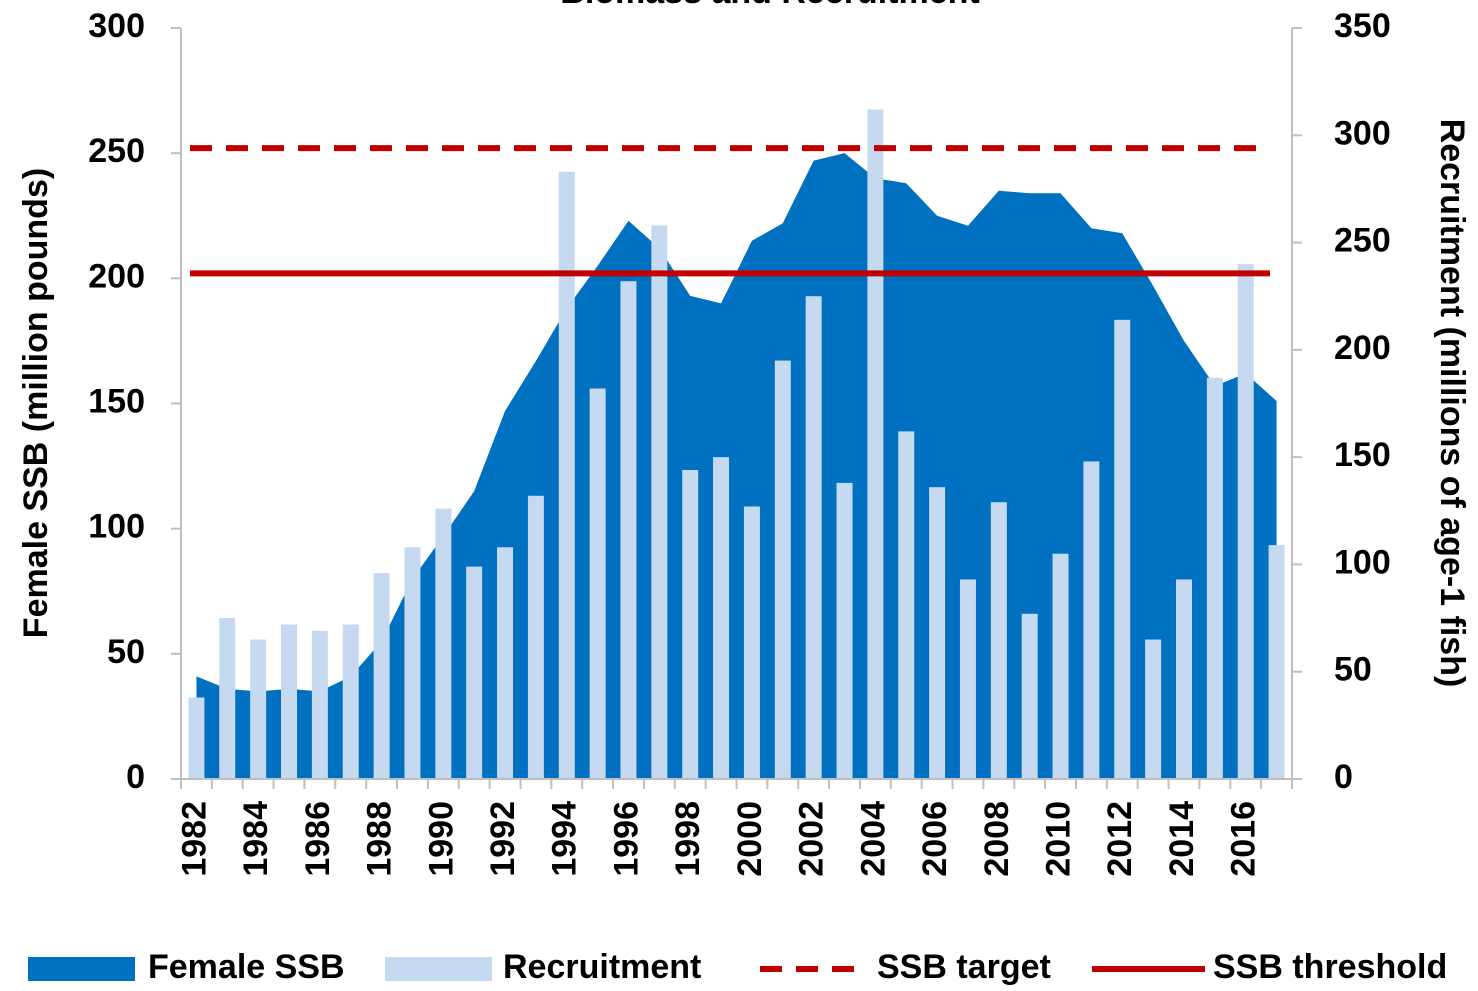 Image resolution: width=1478 pixels, height=991 pixels. Describe the element at coordinates (126, 652) in the screenshot. I see `y-tick-label: 50` at that location.